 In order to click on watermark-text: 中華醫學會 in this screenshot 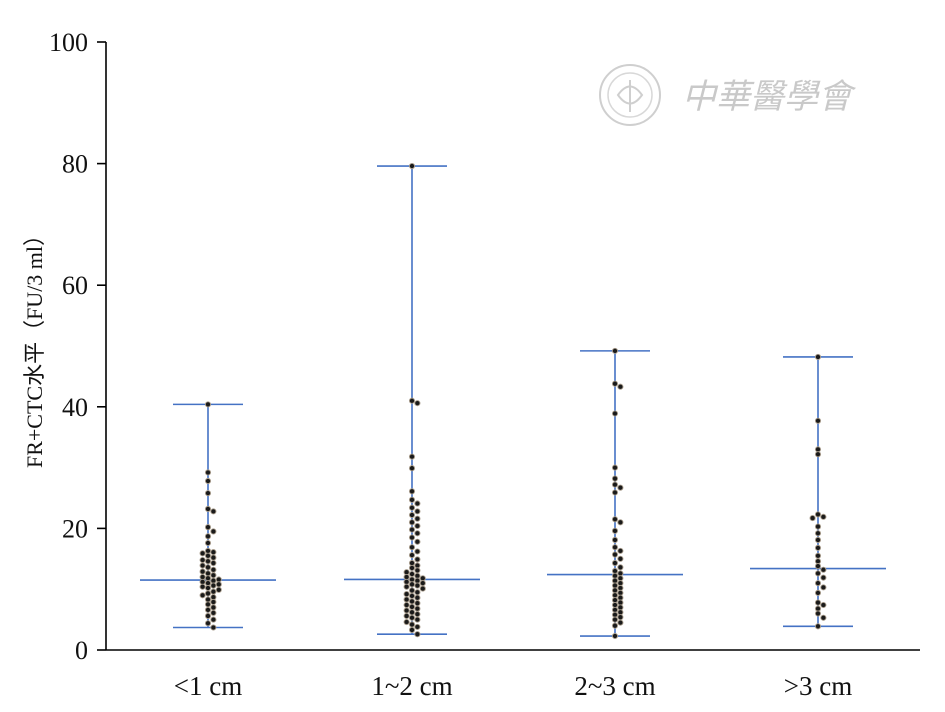, I will do `click(769, 97)`.